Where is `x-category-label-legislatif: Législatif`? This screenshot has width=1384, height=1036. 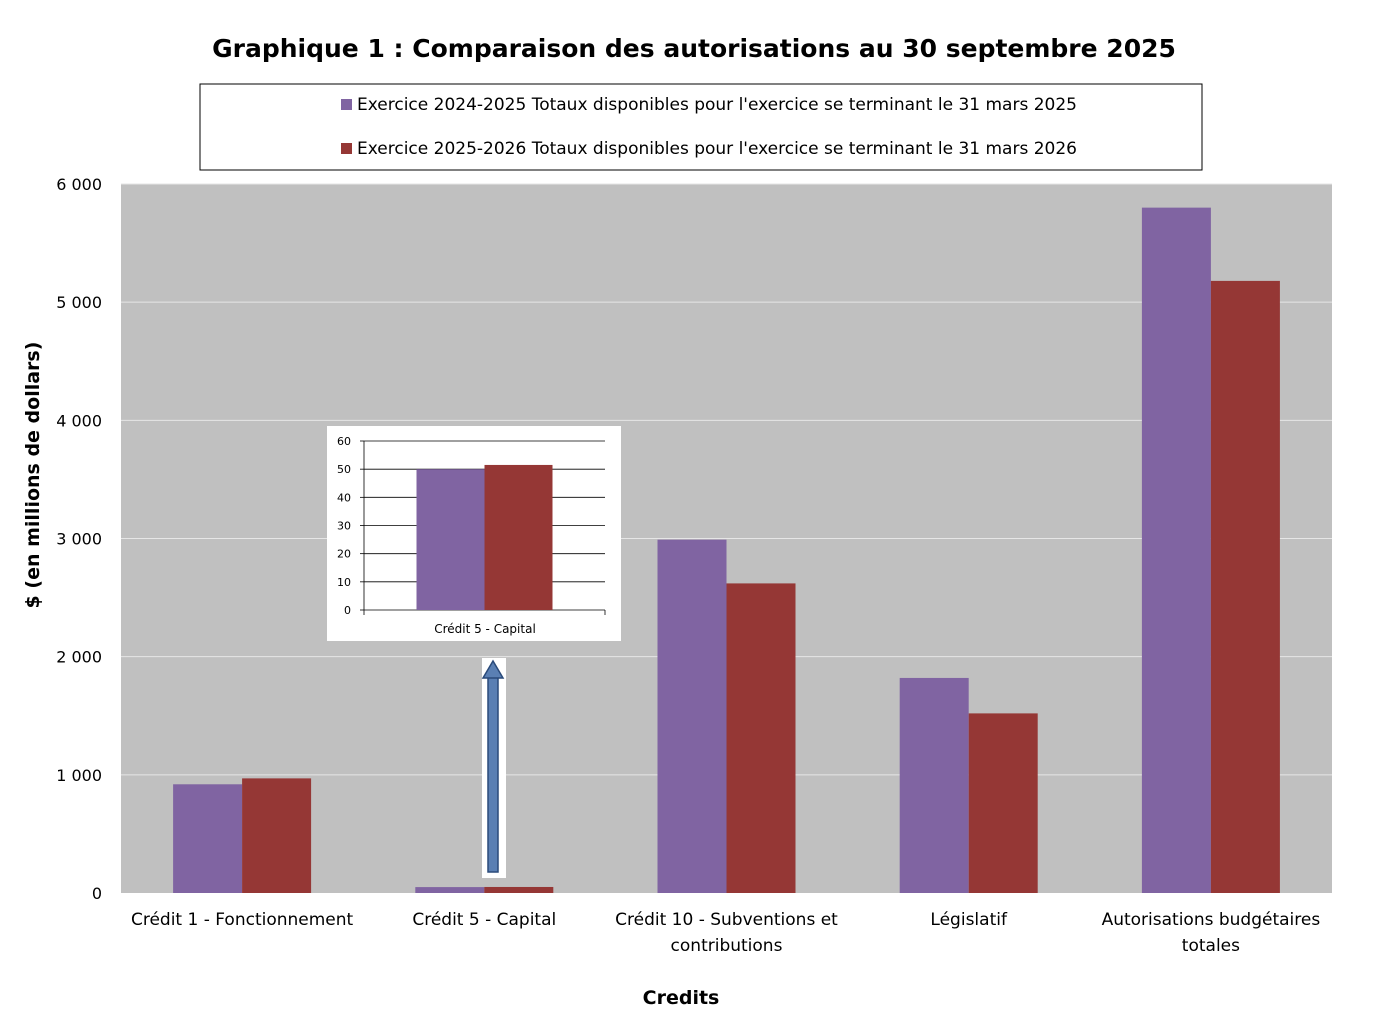 x-category-label-legislatif: Législatif is located at coordinates (969, 920).